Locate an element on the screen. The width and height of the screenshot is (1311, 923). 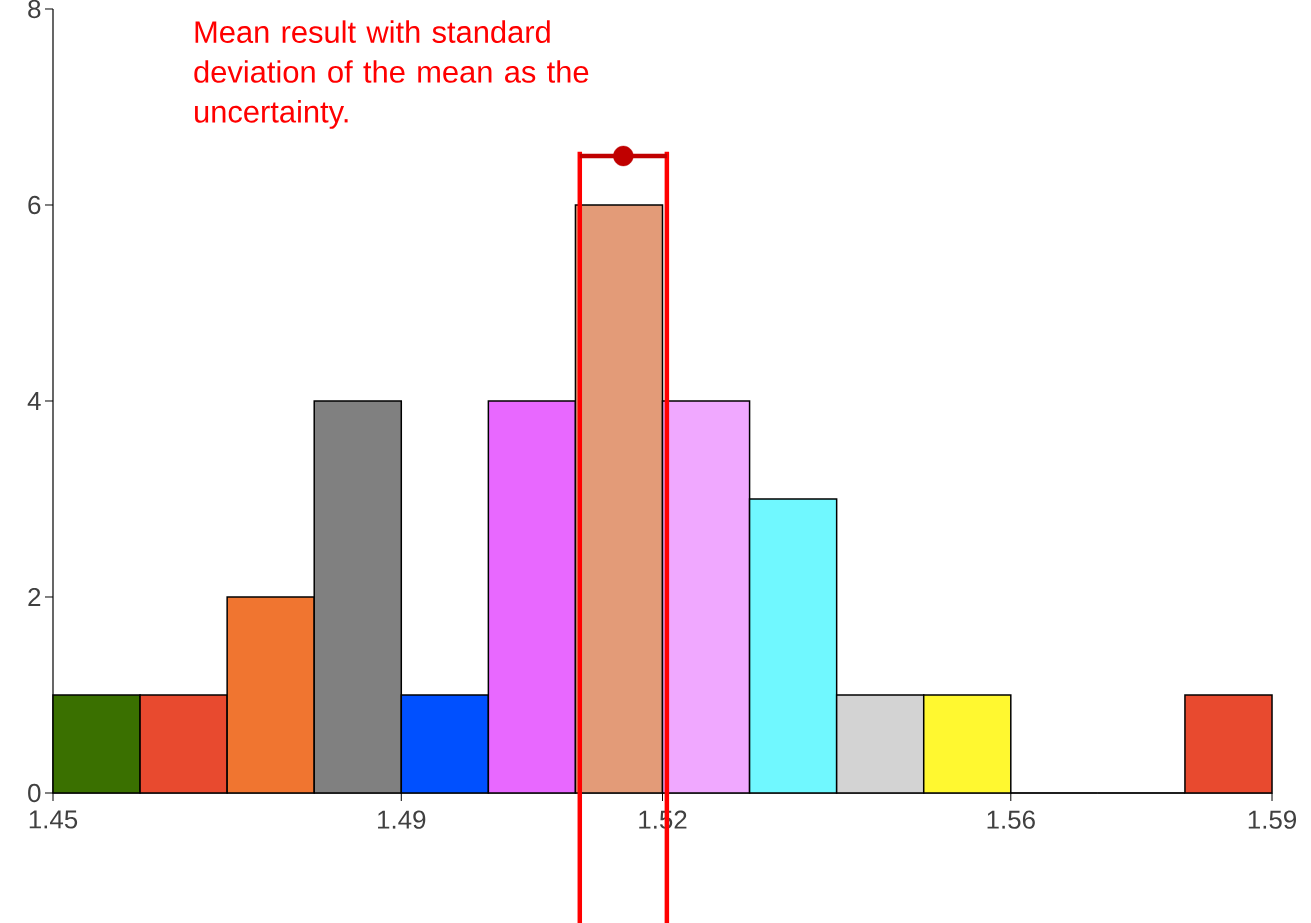
x-tick-label: 1.59 is located at coordinates (1272, 819).